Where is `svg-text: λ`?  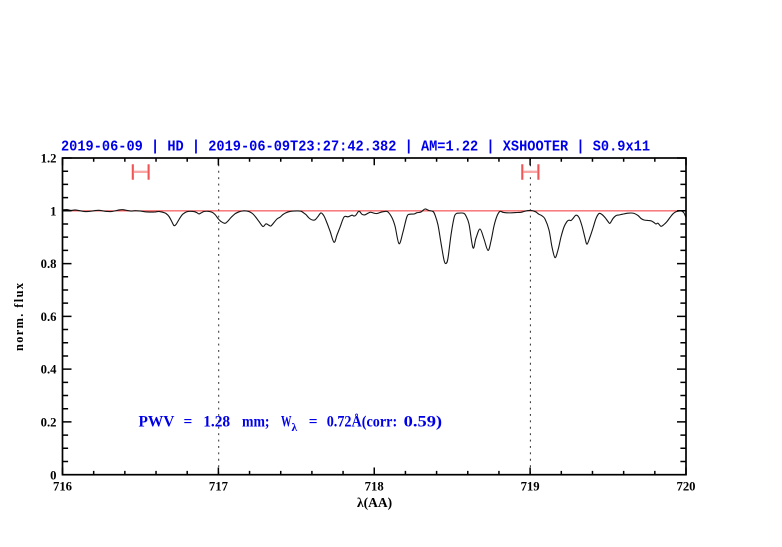
svg-text: λ is located at coordinates (295, 428).